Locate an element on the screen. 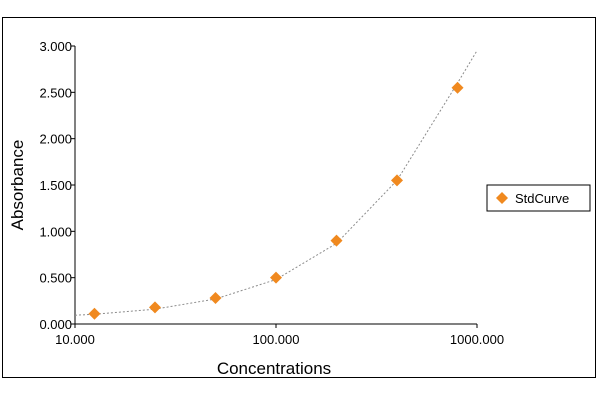 The width and height of the screenshot is (600, 400). y-ticks: 0.000 0.500 1.000 1.500 2.000 2.500 3.000 is located at coordinates (57, 185).